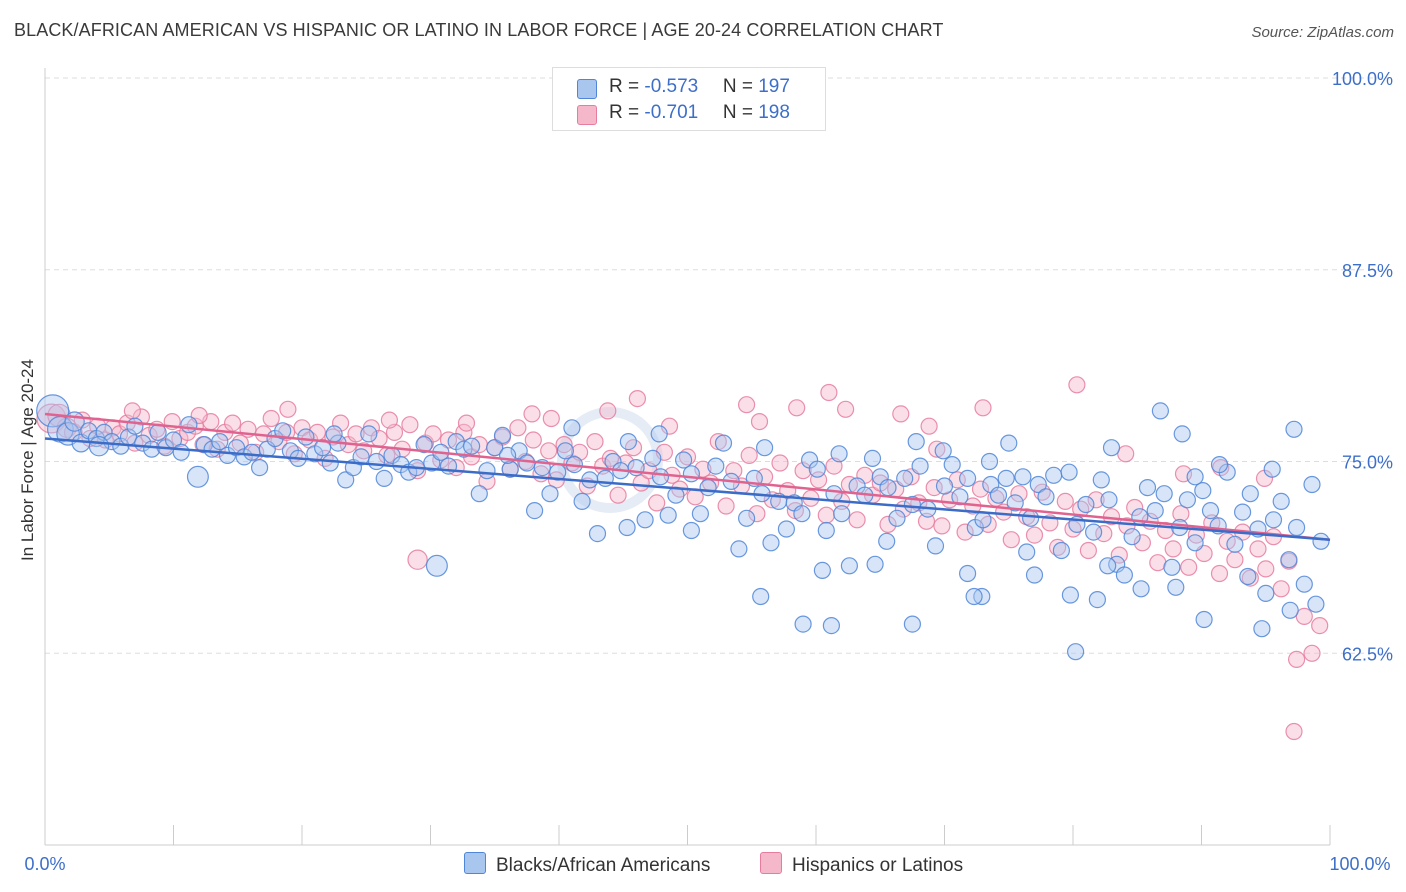 Image resolution: width=1406 pixels, height=892 pixels. What do you see at coordinates (774, 112) in the screenshot?
I see `pink-n-value: 198` at bounding box center [774, 112].